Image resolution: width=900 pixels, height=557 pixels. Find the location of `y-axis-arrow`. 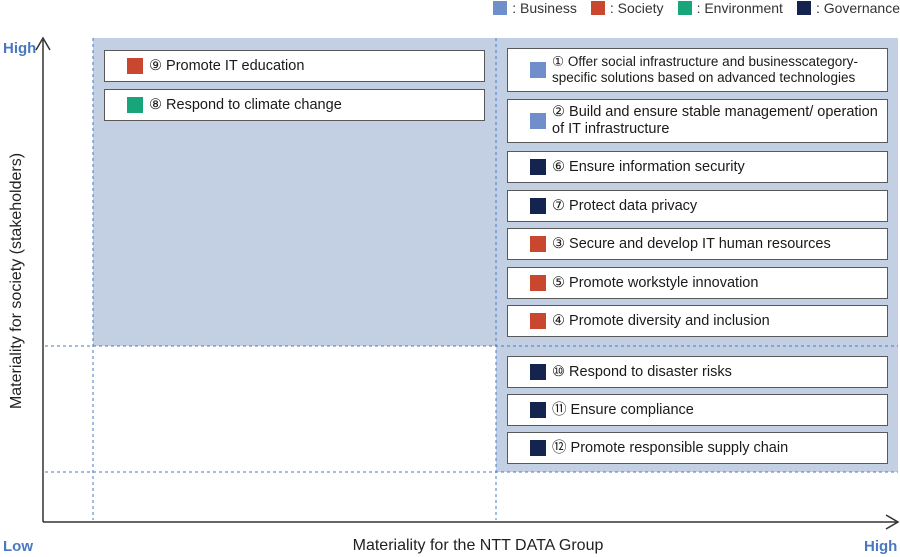

y-axis-arrow is located at coordinates (43, 43).